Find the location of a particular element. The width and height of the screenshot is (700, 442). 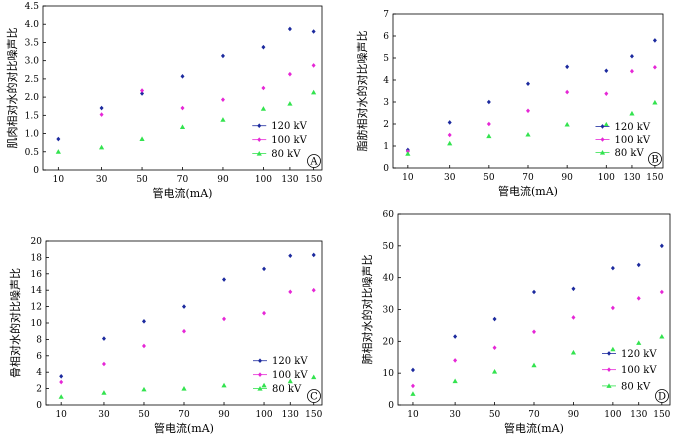

panel-tag-label: C is located at coordinates (314, 397).